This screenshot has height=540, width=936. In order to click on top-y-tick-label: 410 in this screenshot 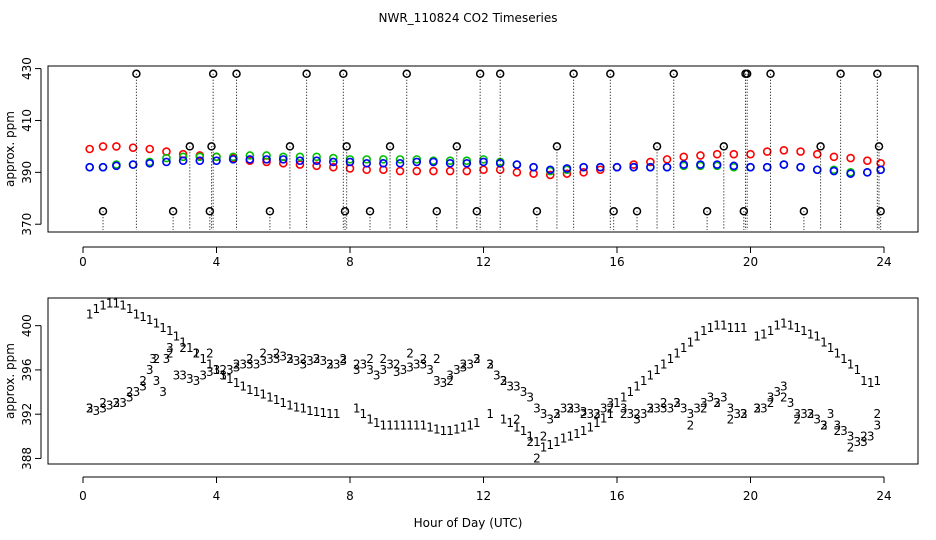, I will do `click(27, 120)`.